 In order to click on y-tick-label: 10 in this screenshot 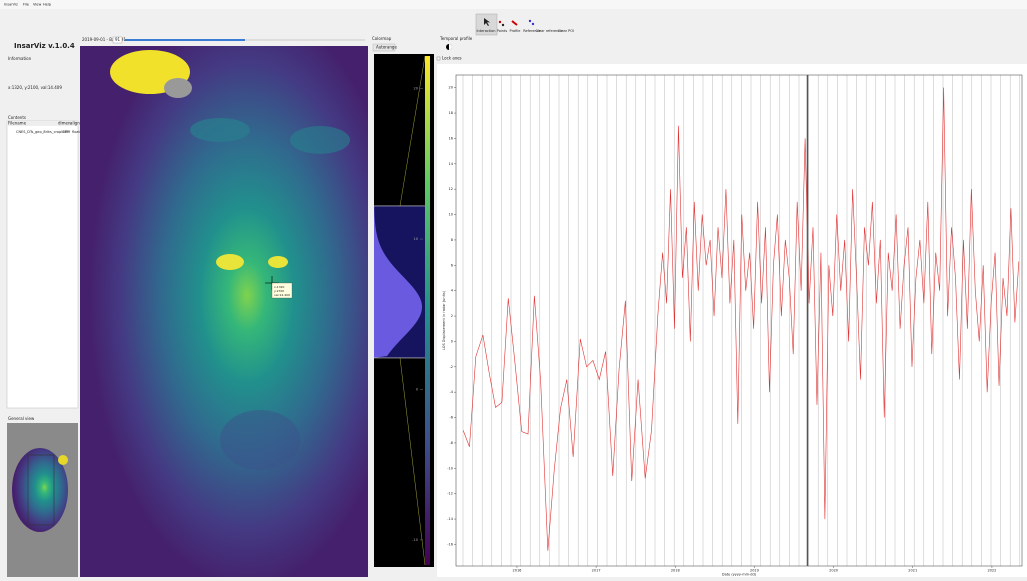, I will do `click(451, 215)`.